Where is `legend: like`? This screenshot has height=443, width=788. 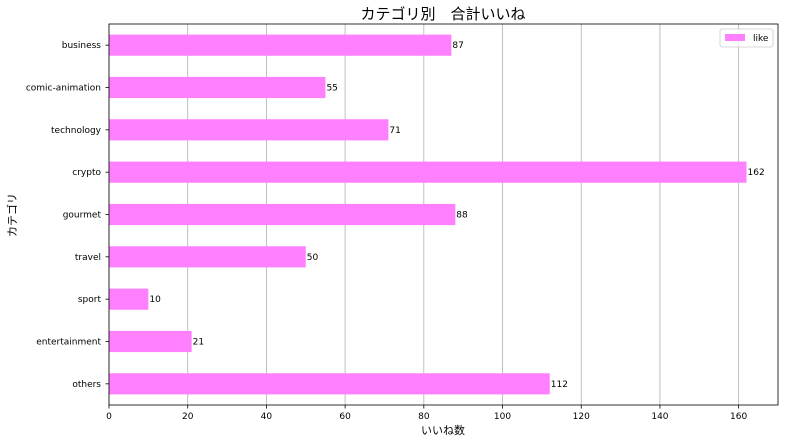 legend: like is located at coordinates (746, 38).